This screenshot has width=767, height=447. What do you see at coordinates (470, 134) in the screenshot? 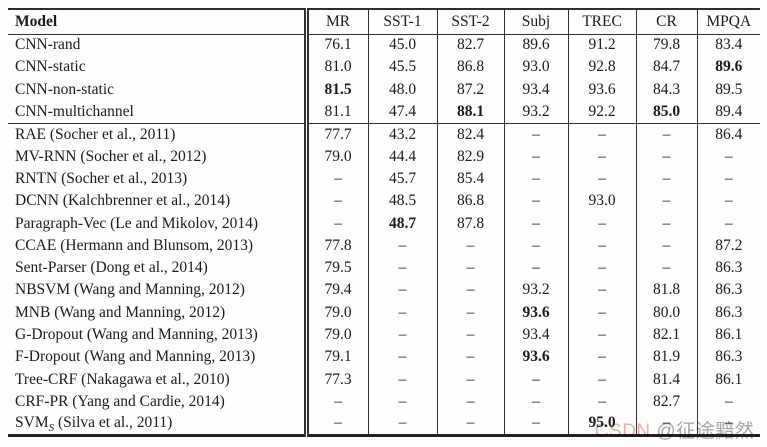
I see `cell-sst-2: 82.4` at bounding box center [470, 134].